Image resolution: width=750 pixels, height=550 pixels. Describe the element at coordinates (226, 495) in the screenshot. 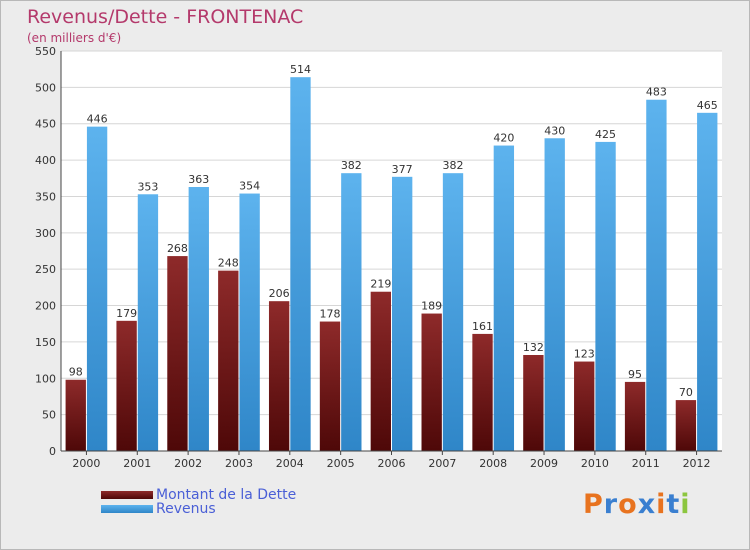

I see `legend-label-debt: Montant de la Dette` at that location.